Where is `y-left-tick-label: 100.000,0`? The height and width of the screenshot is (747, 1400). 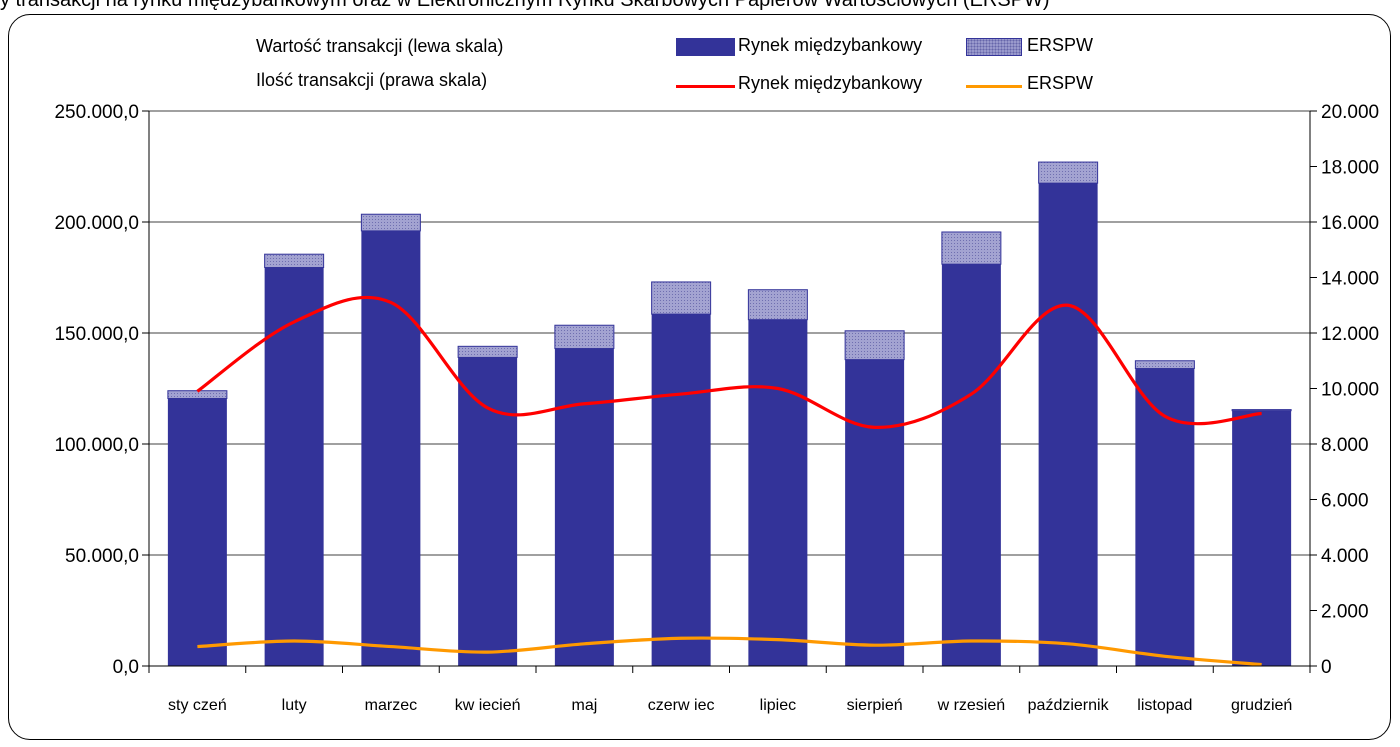 y-left-tick-label: 100.000,0 is located at coordinates (96, 445).